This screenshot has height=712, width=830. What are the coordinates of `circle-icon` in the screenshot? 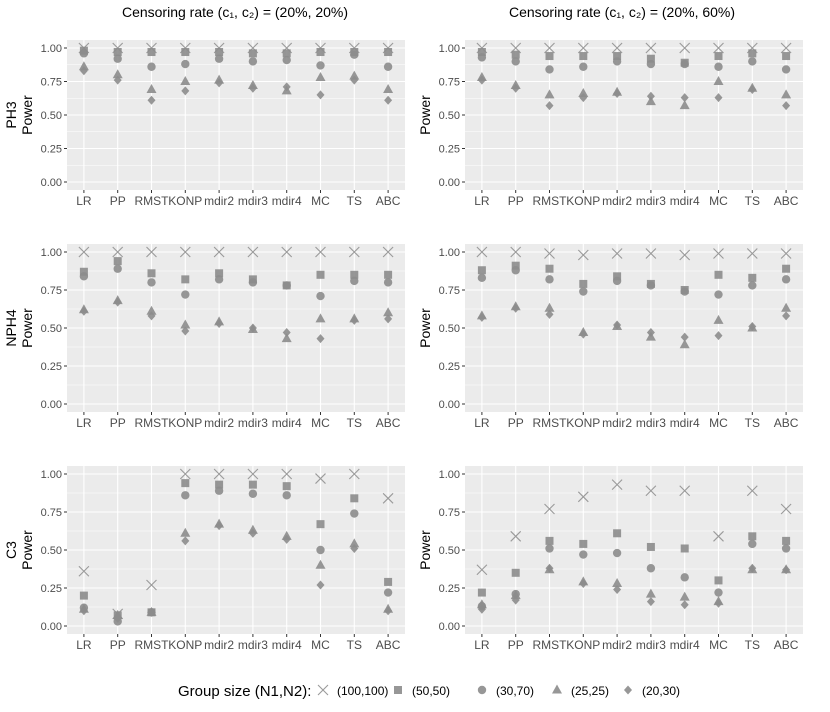 It's located at (482, 690).